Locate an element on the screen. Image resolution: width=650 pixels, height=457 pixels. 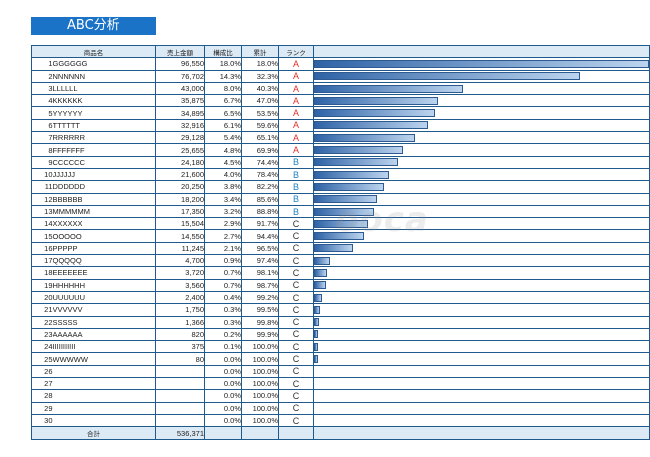
row-number: 15 is located at coordinates (42, 236).